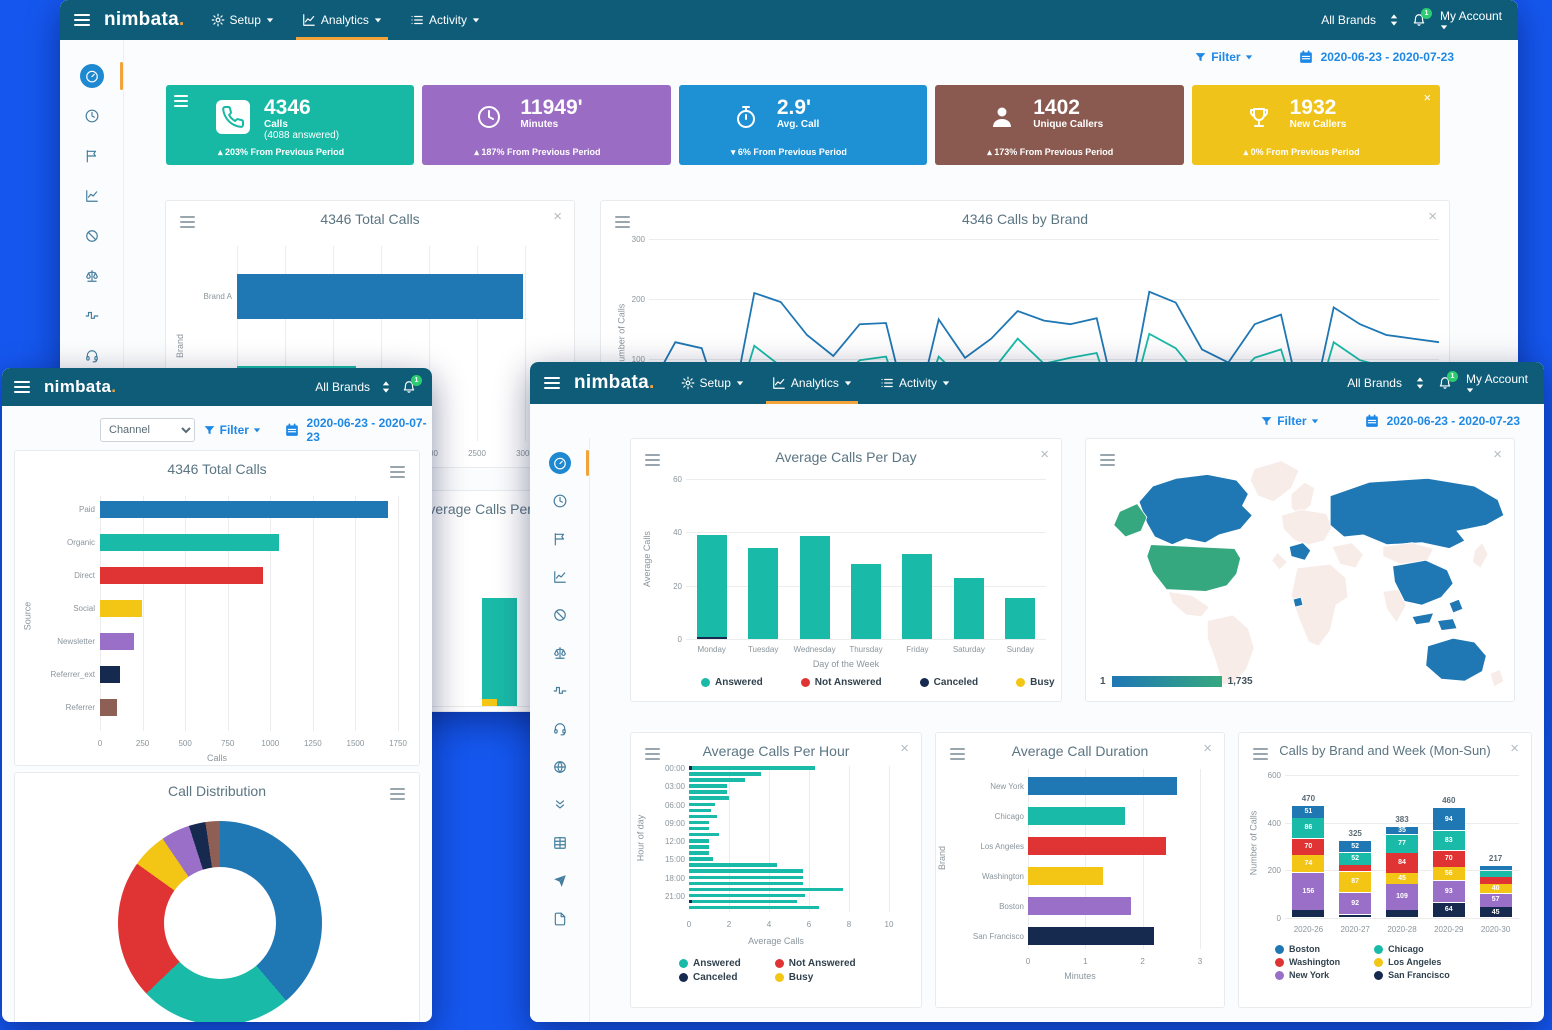 The width and height of the screenshot is (1552, 1030). I want to click on legend-item-new-york: New York, so click(1307, 975).